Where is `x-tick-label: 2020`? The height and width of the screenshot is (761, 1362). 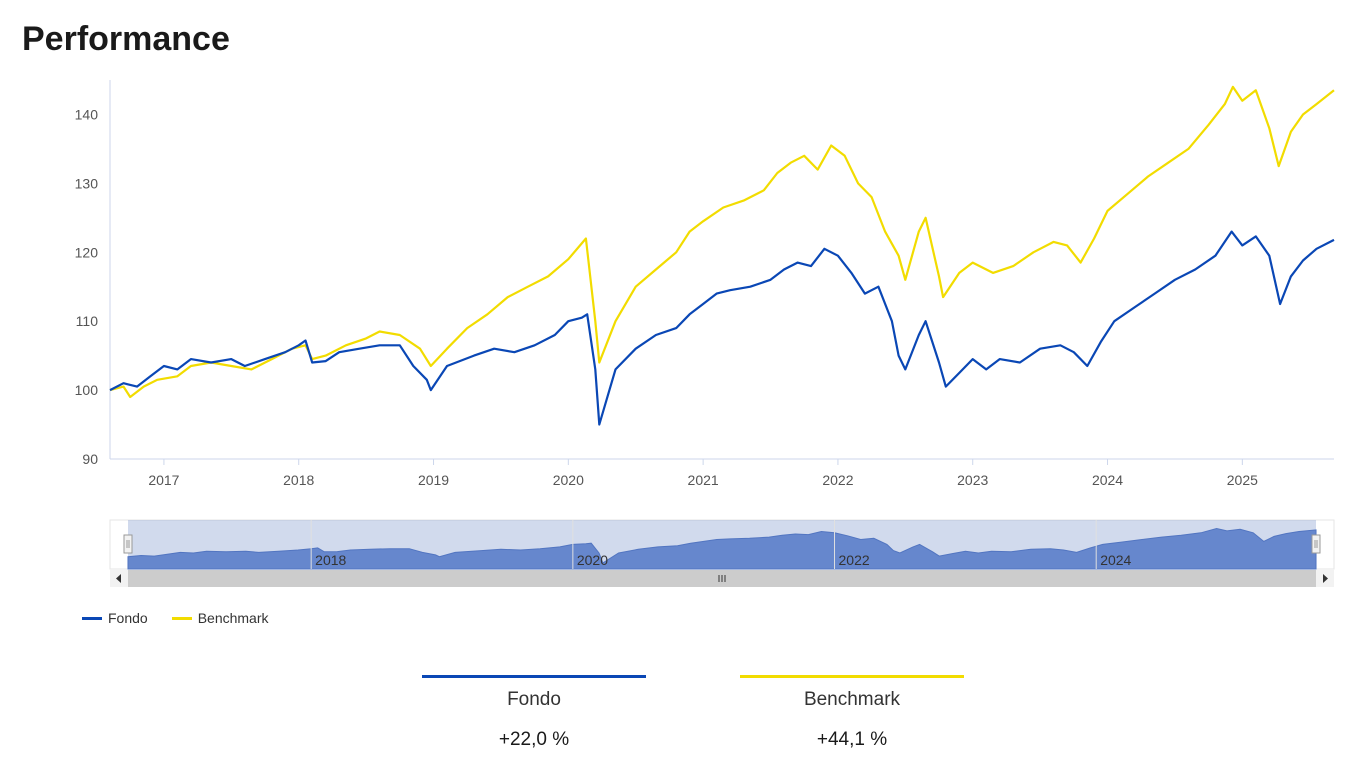
x-tick-label: 2020 is located at coordinates (568, 480).